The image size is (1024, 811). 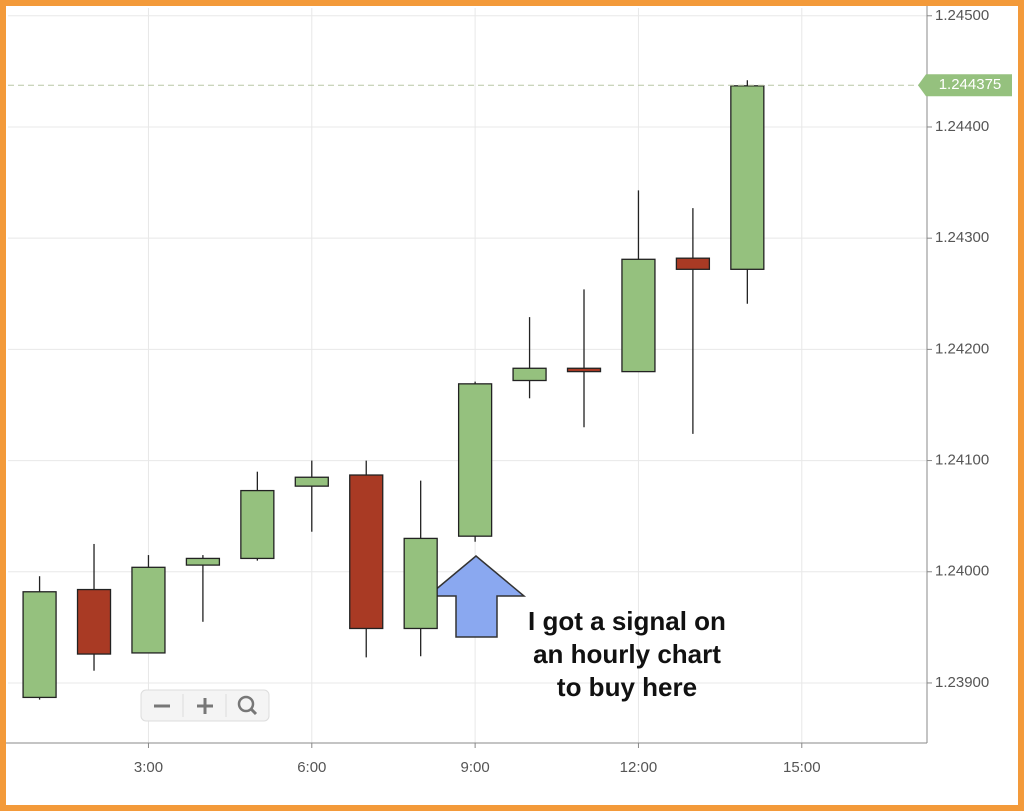 I want to click on zoom-controls, so click(x=205, y=705).